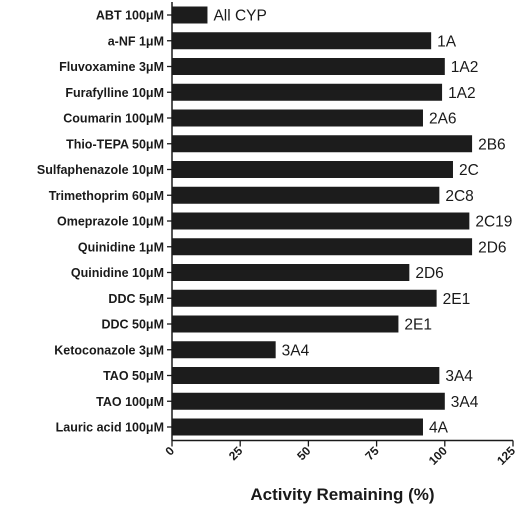 Image resolution: width=526 pixels, height=507 pixels. Describe the element at coordinates (110, 428) in the screenshot. I see `category-label: Lauric acid 100μM` at that location.